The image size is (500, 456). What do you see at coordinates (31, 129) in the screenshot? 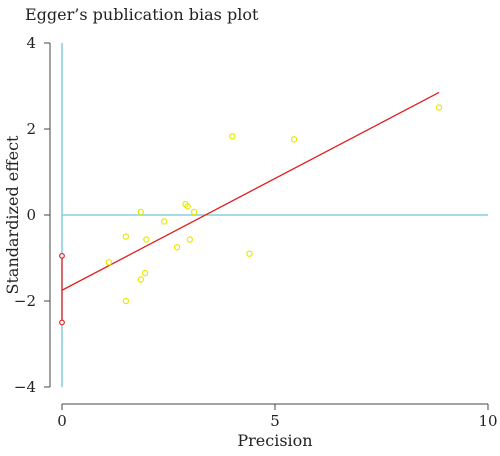
I see `y-tick-label: 2` at bounding box center [31, 129].